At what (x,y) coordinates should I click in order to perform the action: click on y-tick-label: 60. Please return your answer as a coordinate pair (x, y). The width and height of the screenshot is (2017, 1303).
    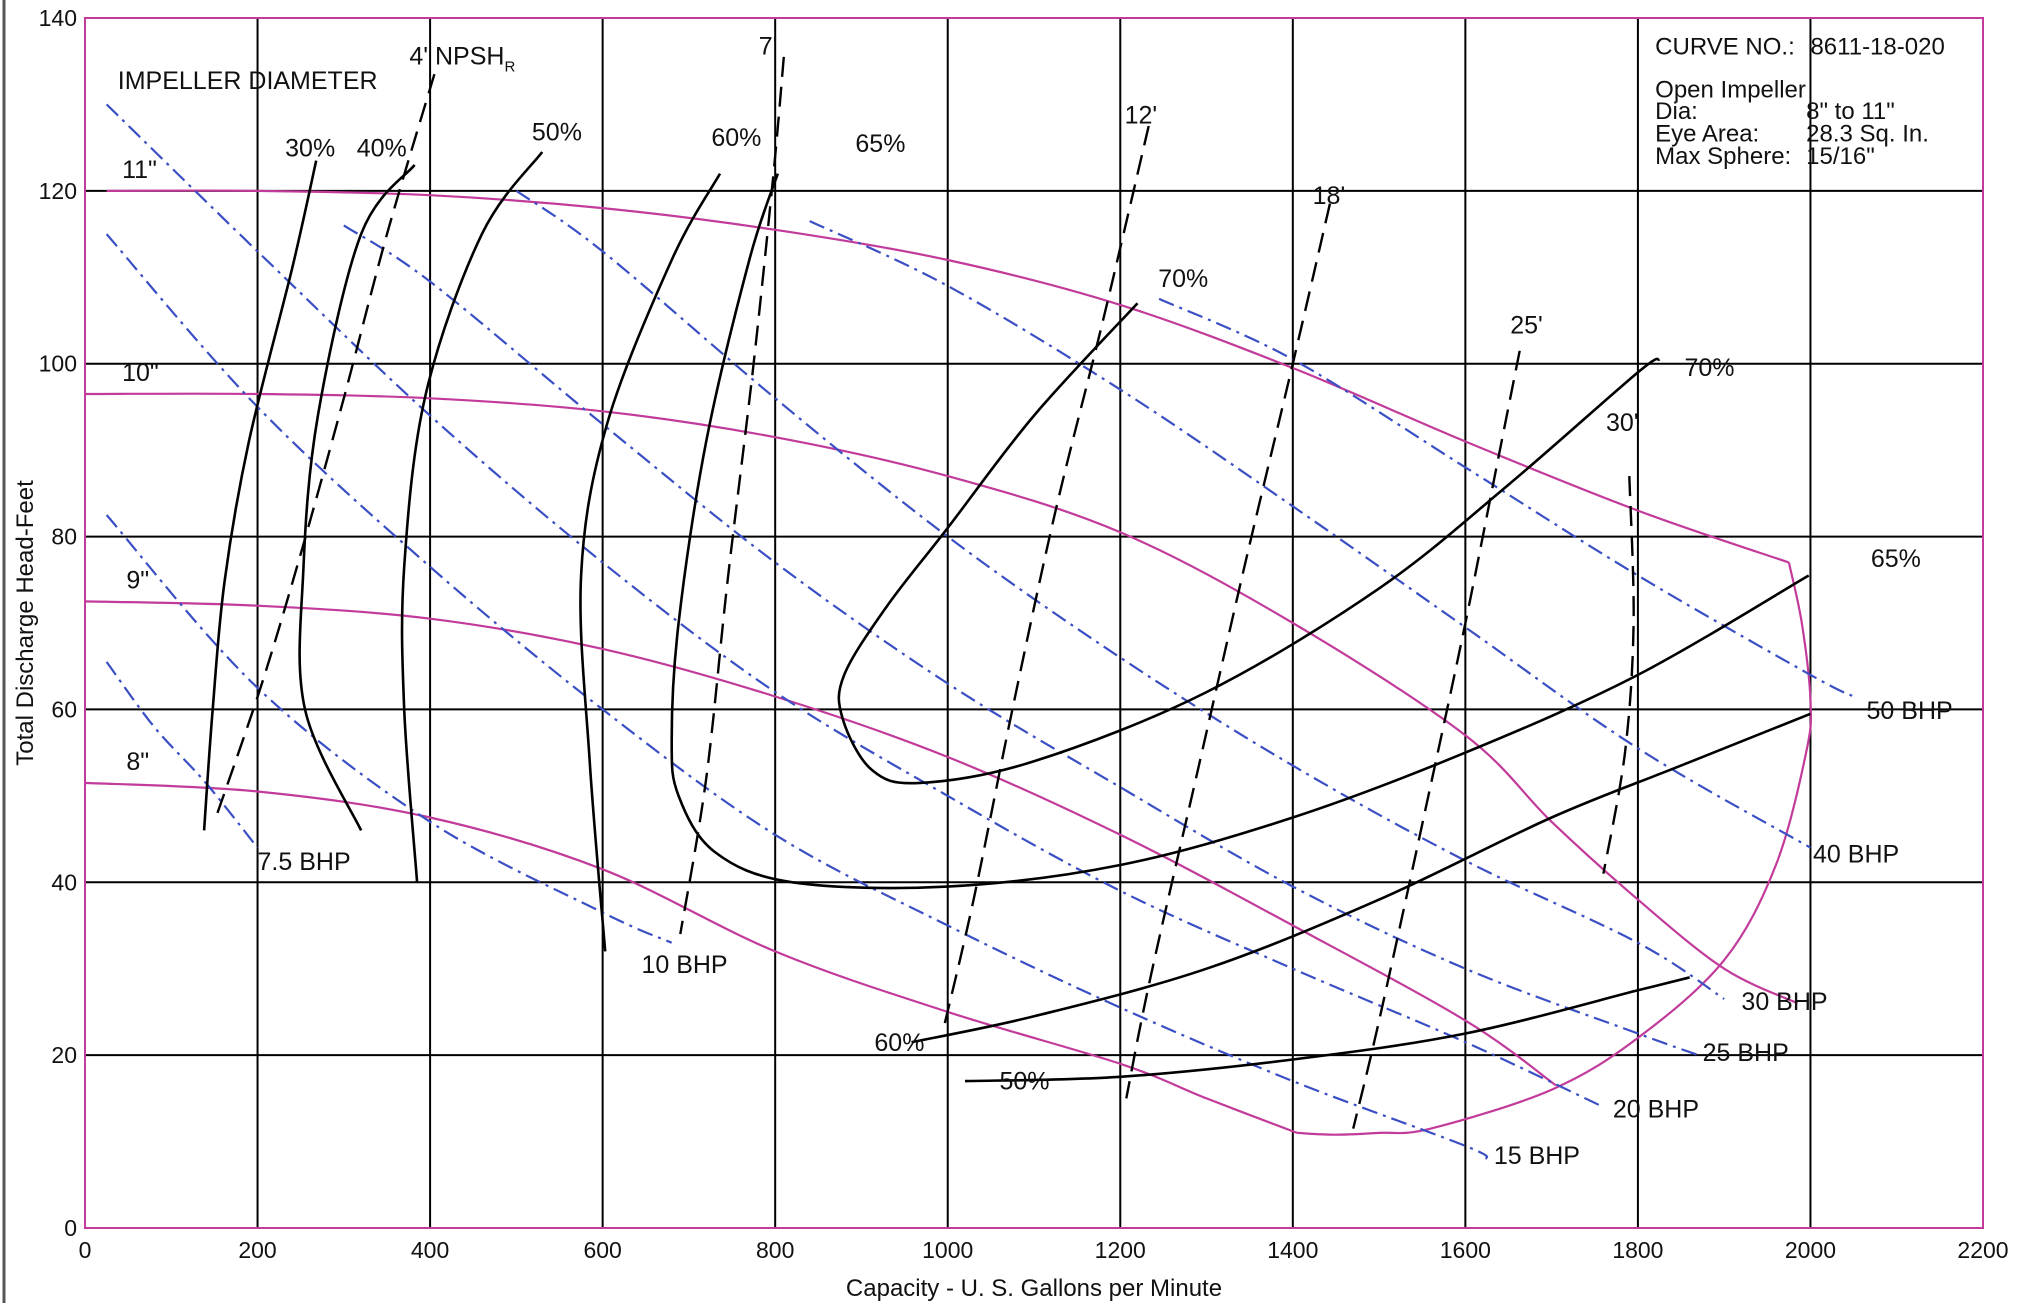
    Looking at the image, I should click on (64, 709).